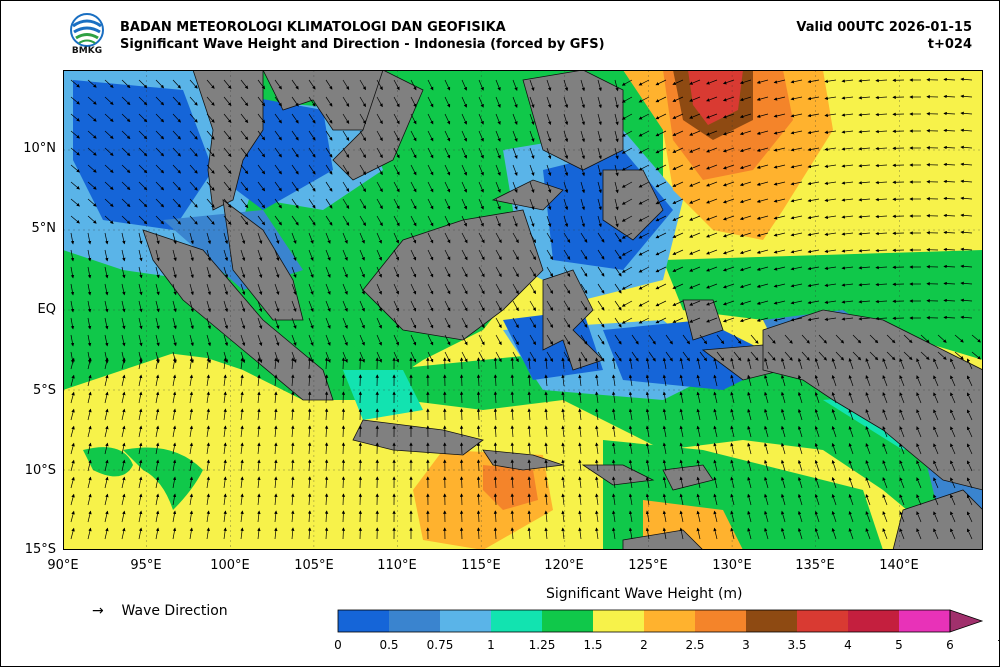  Describe the element at coordinates (695, 645) in the screenshot. I see `colorbar-level-label: 2.5` at that location.